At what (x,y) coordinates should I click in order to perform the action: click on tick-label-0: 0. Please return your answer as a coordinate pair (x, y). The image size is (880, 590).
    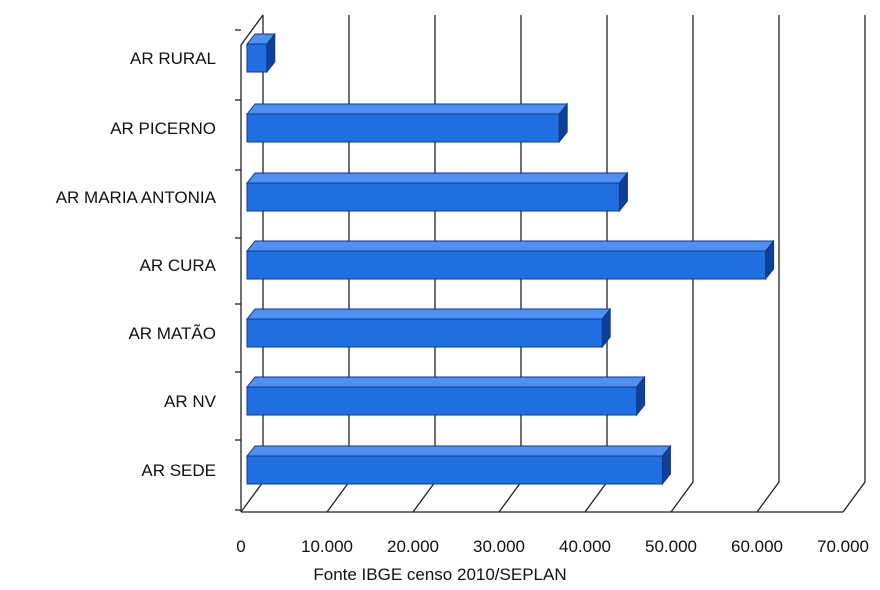
    Looking at the image, I should click on (240, 546).